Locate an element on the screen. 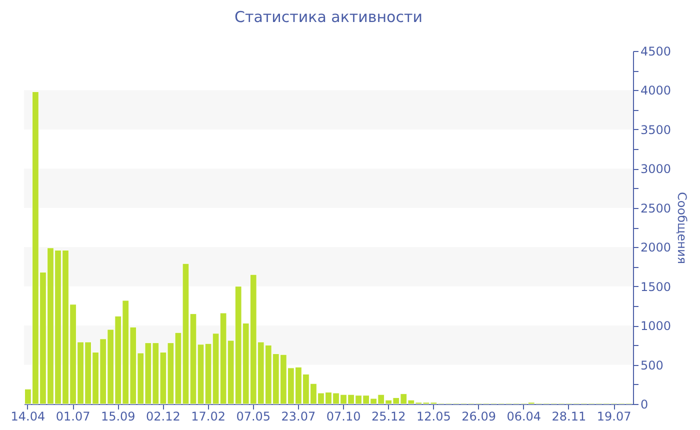 The image size is (700, 430). y-tick-label: 1000 is located at coordinates (656, 326).